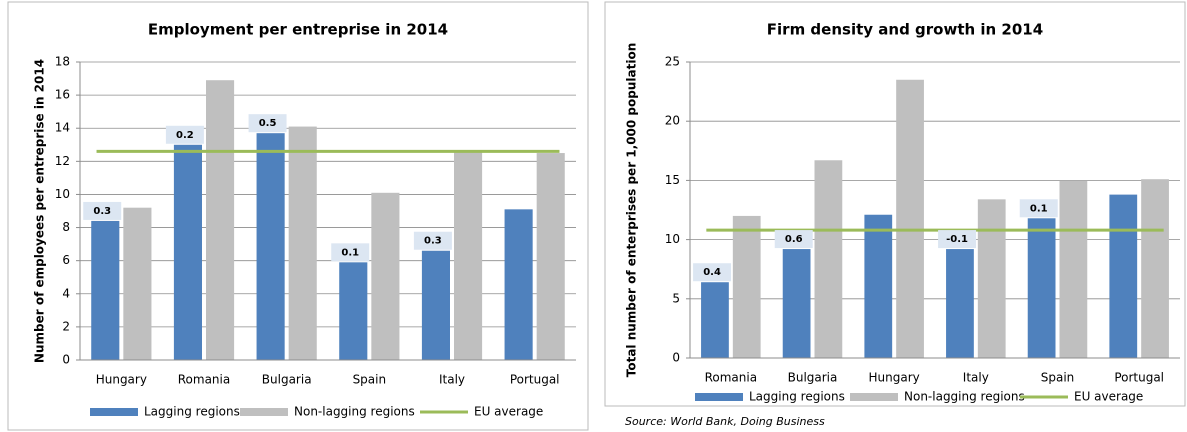  I want to click on annotation-label: 0.6, so click(794, 239).